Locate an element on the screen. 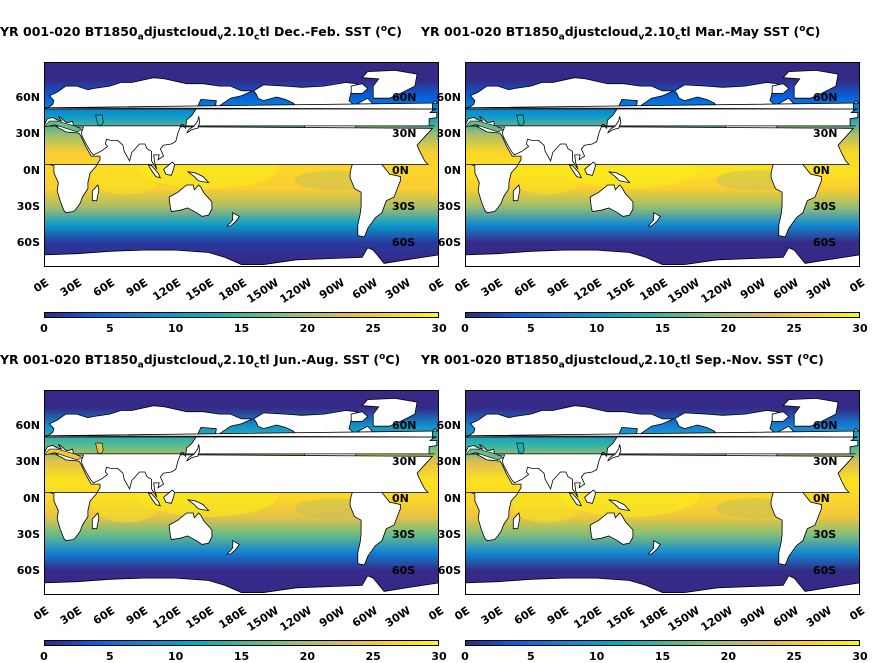 The width and height of the screenshot is (875, 663). y-tick-label-right: 0N is located at coordinates (400, 170).